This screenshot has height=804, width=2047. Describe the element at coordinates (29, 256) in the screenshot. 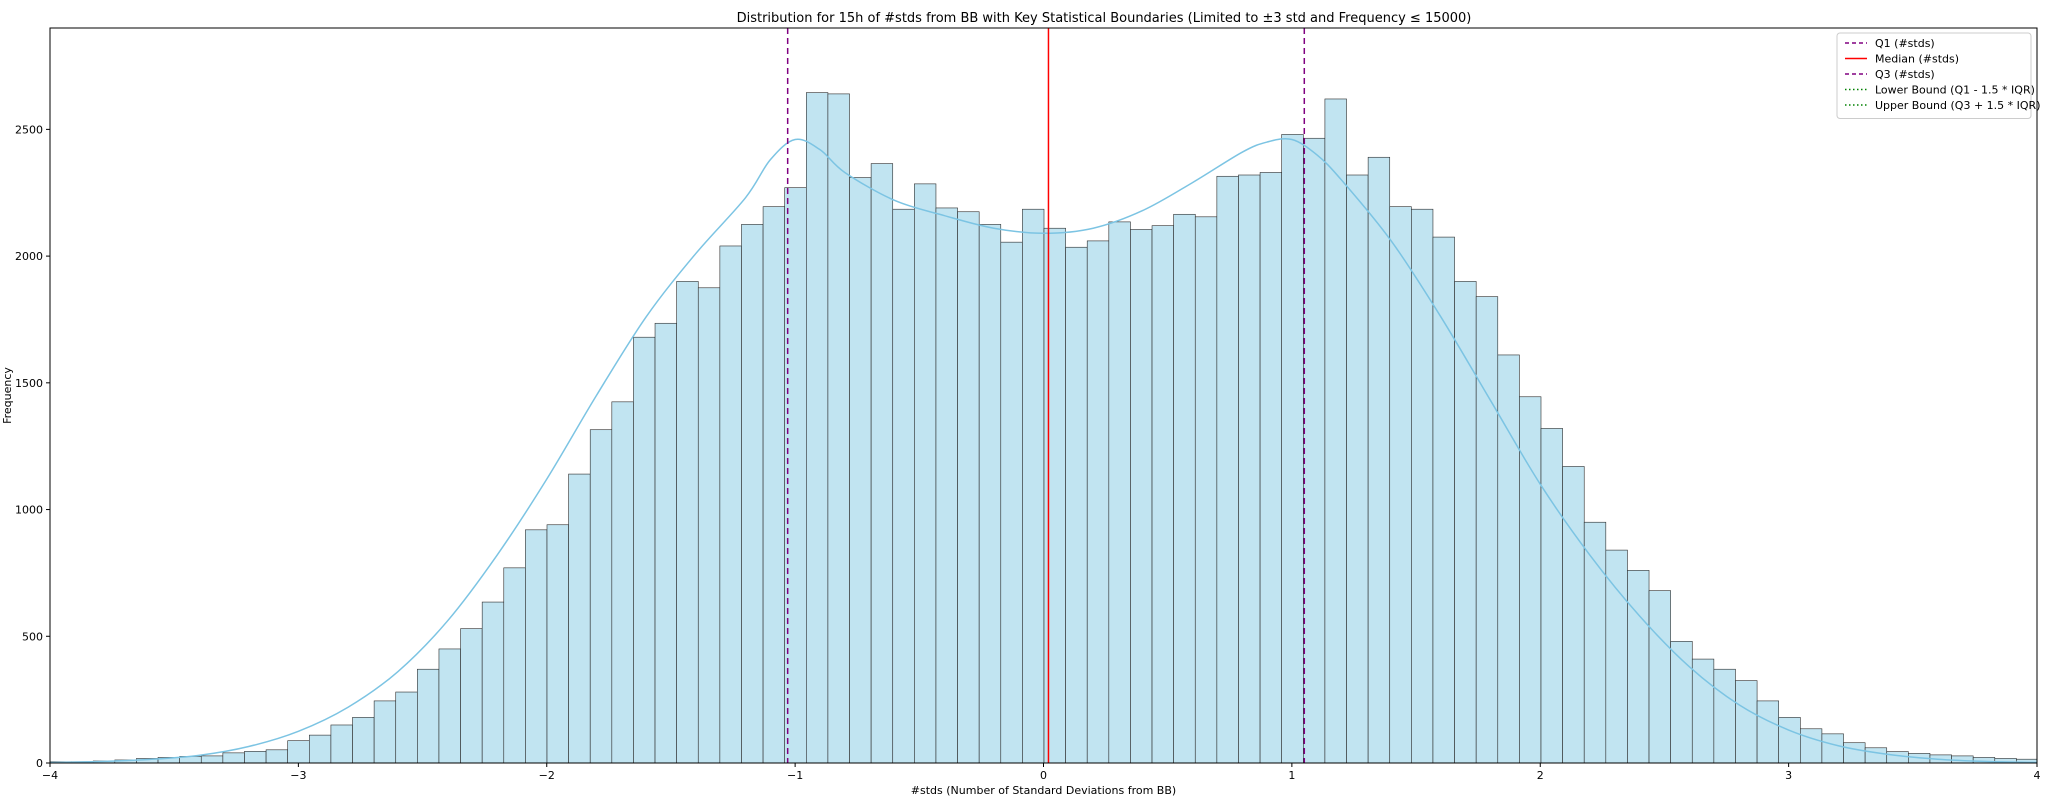

I see `y-tick-label: 2000` at that location.